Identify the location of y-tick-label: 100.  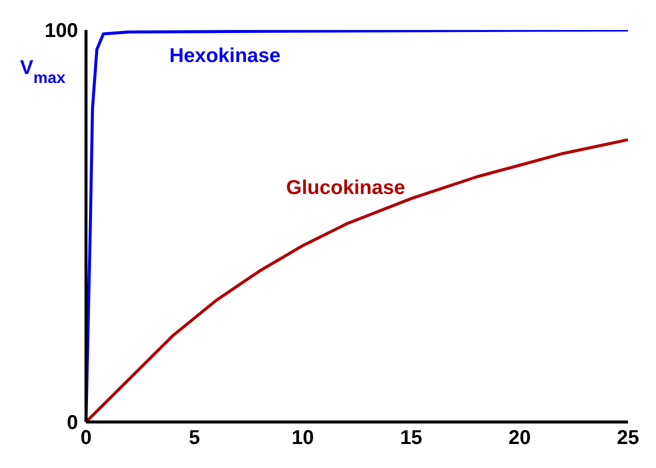
(61, 31).